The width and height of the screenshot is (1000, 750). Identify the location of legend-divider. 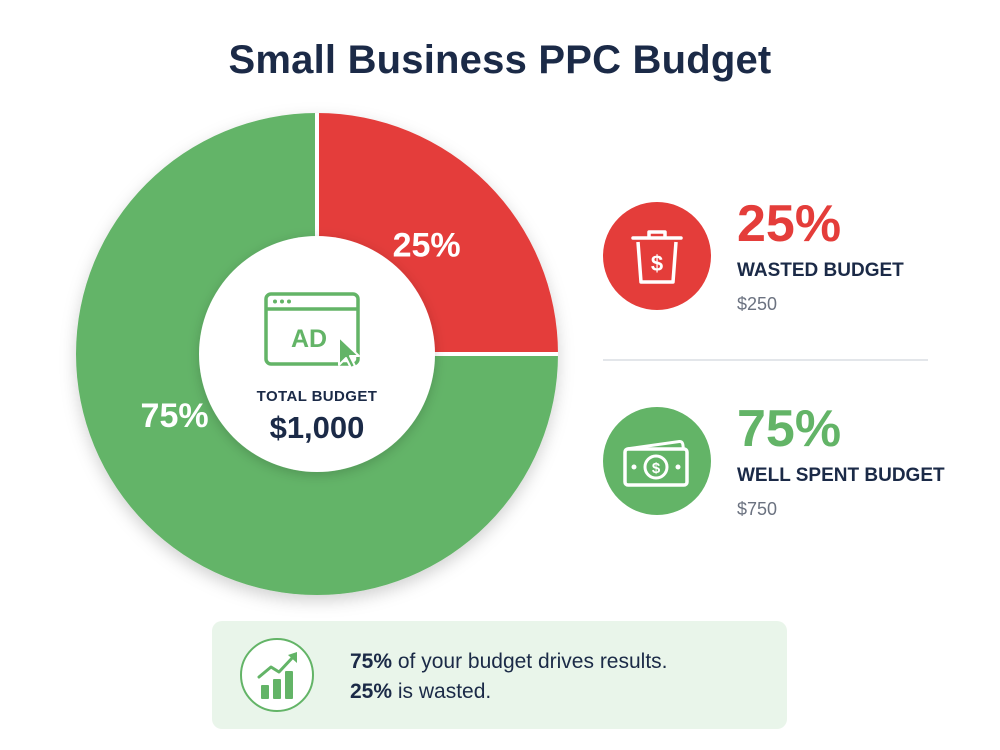
(765, 360).